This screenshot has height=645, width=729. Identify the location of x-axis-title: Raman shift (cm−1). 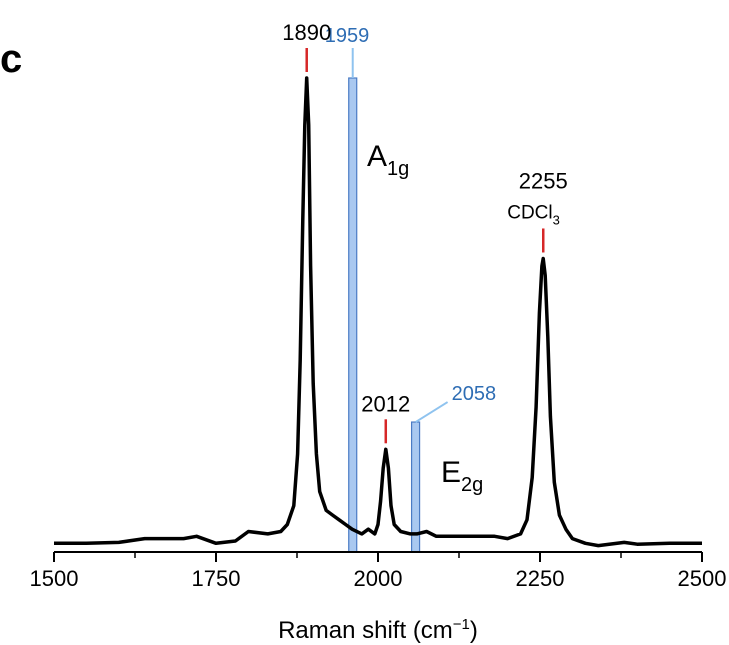
(378, 630).